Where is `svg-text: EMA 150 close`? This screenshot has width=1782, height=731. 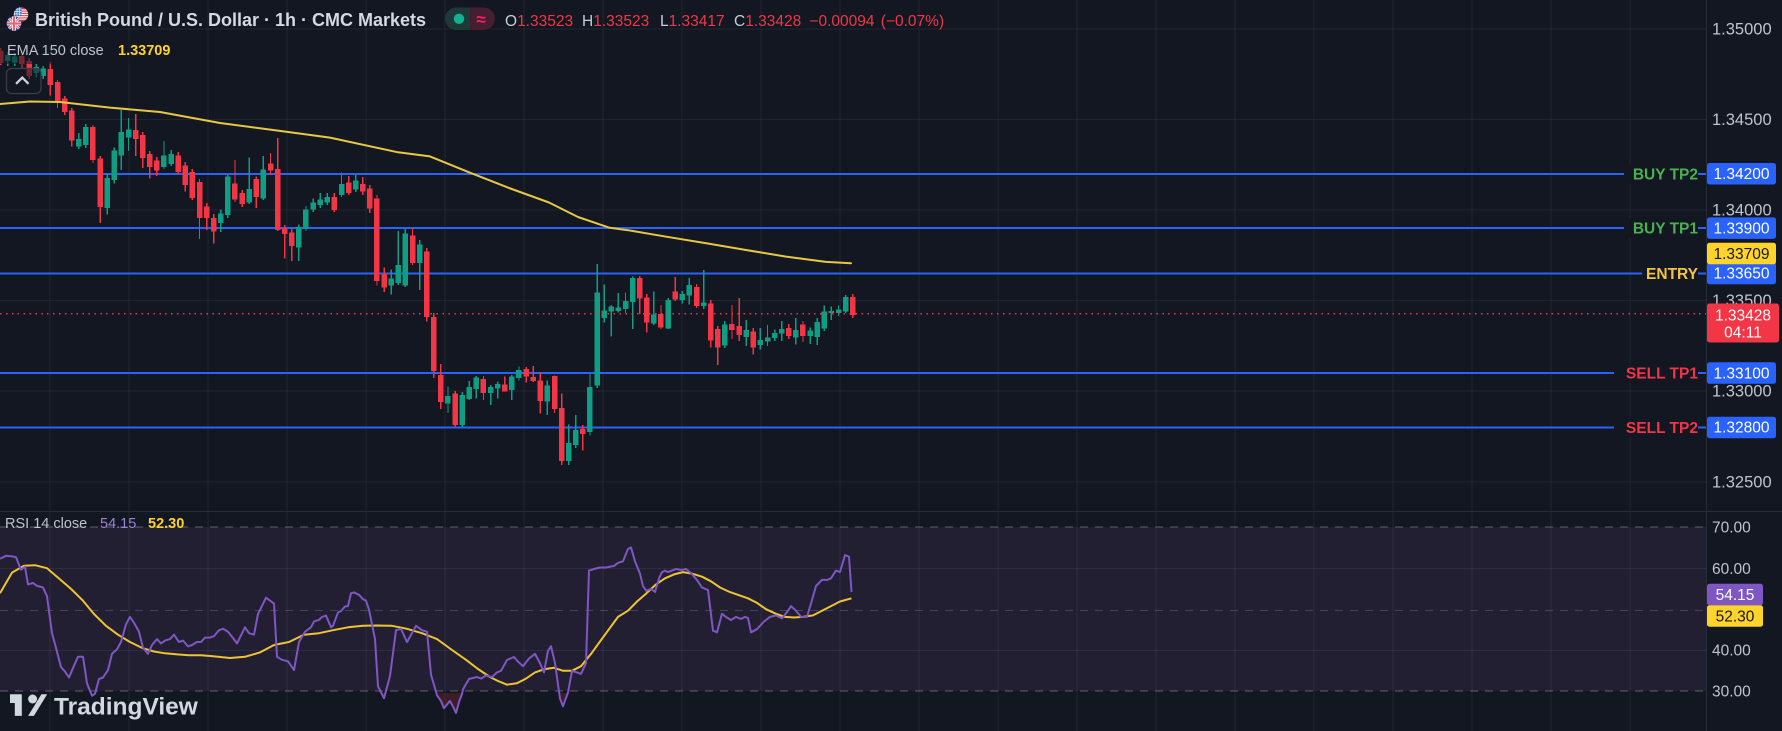
svg-text: EMA 150 close is located at coordinates (55, 51).